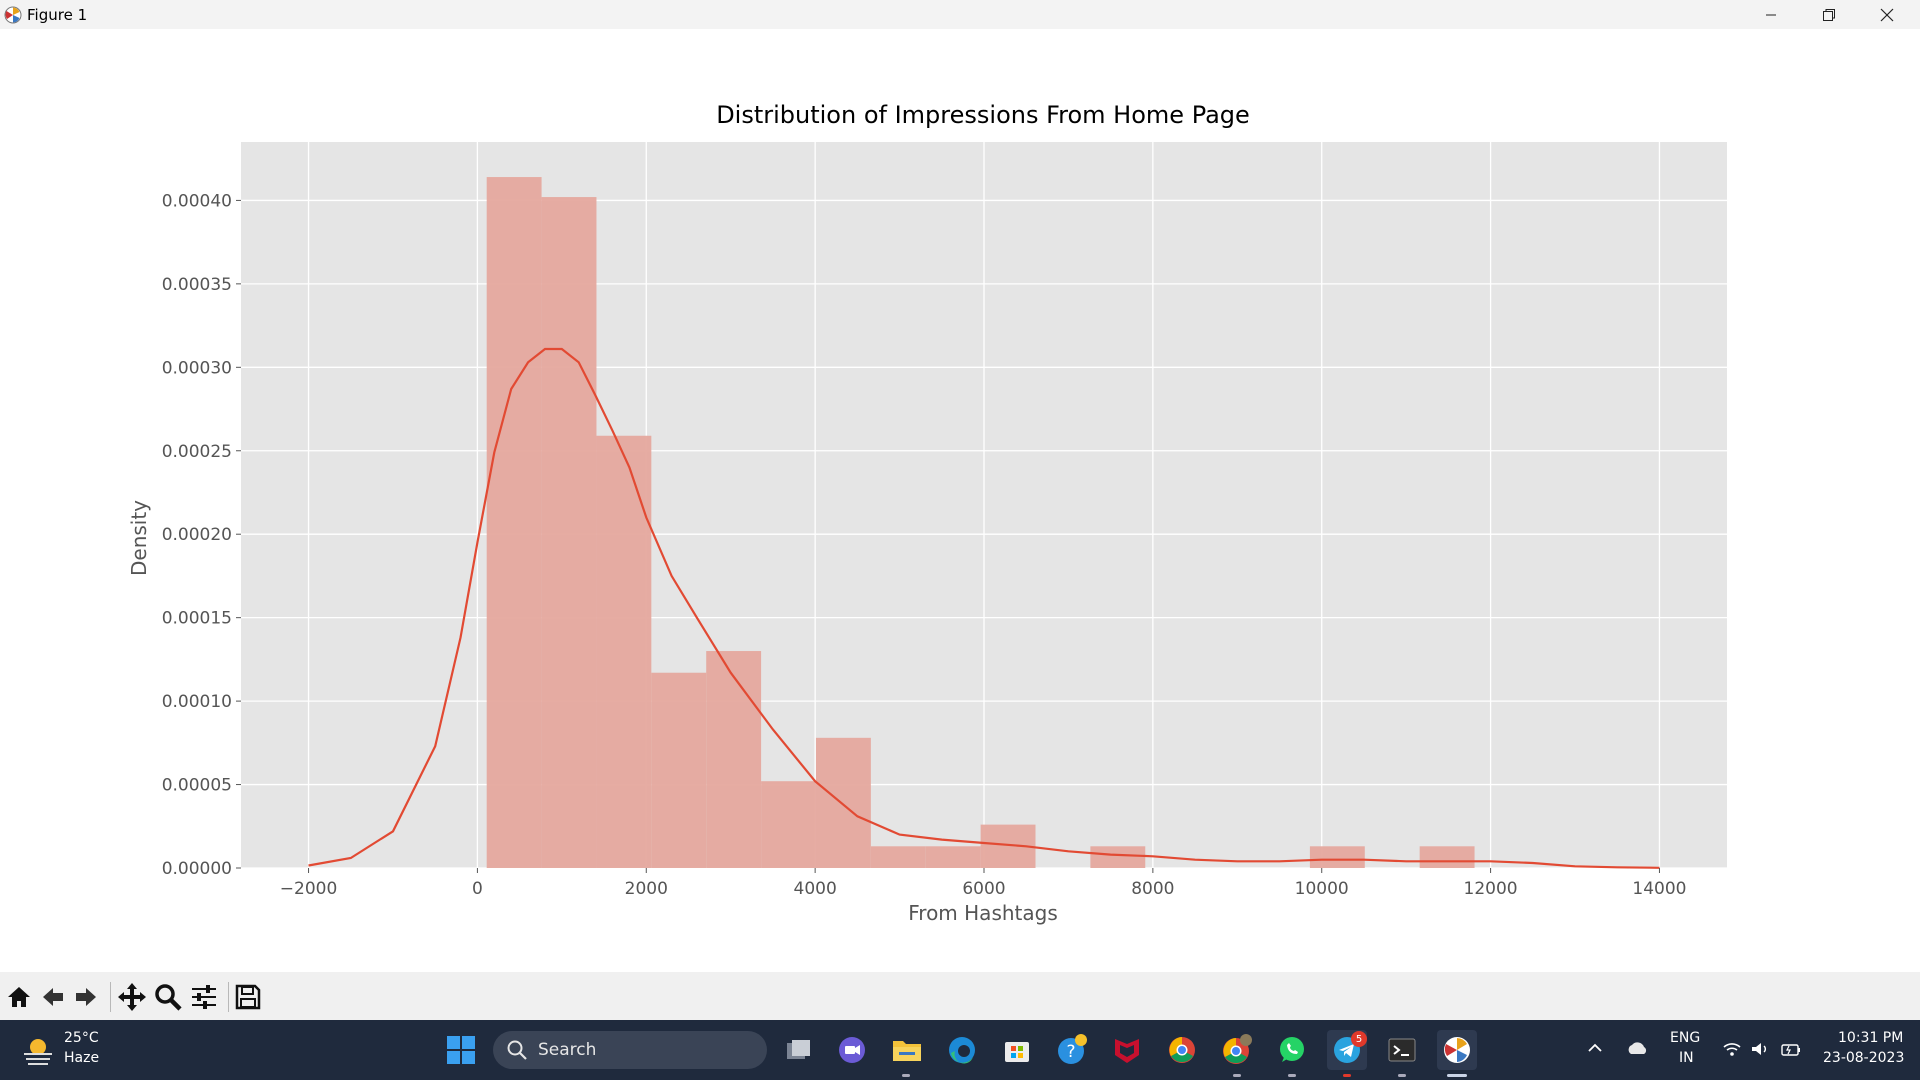 The width and height of the screenshot is (1920, 1080). I want to click on x-axis-label: From Hashtags, so click(983, 913).